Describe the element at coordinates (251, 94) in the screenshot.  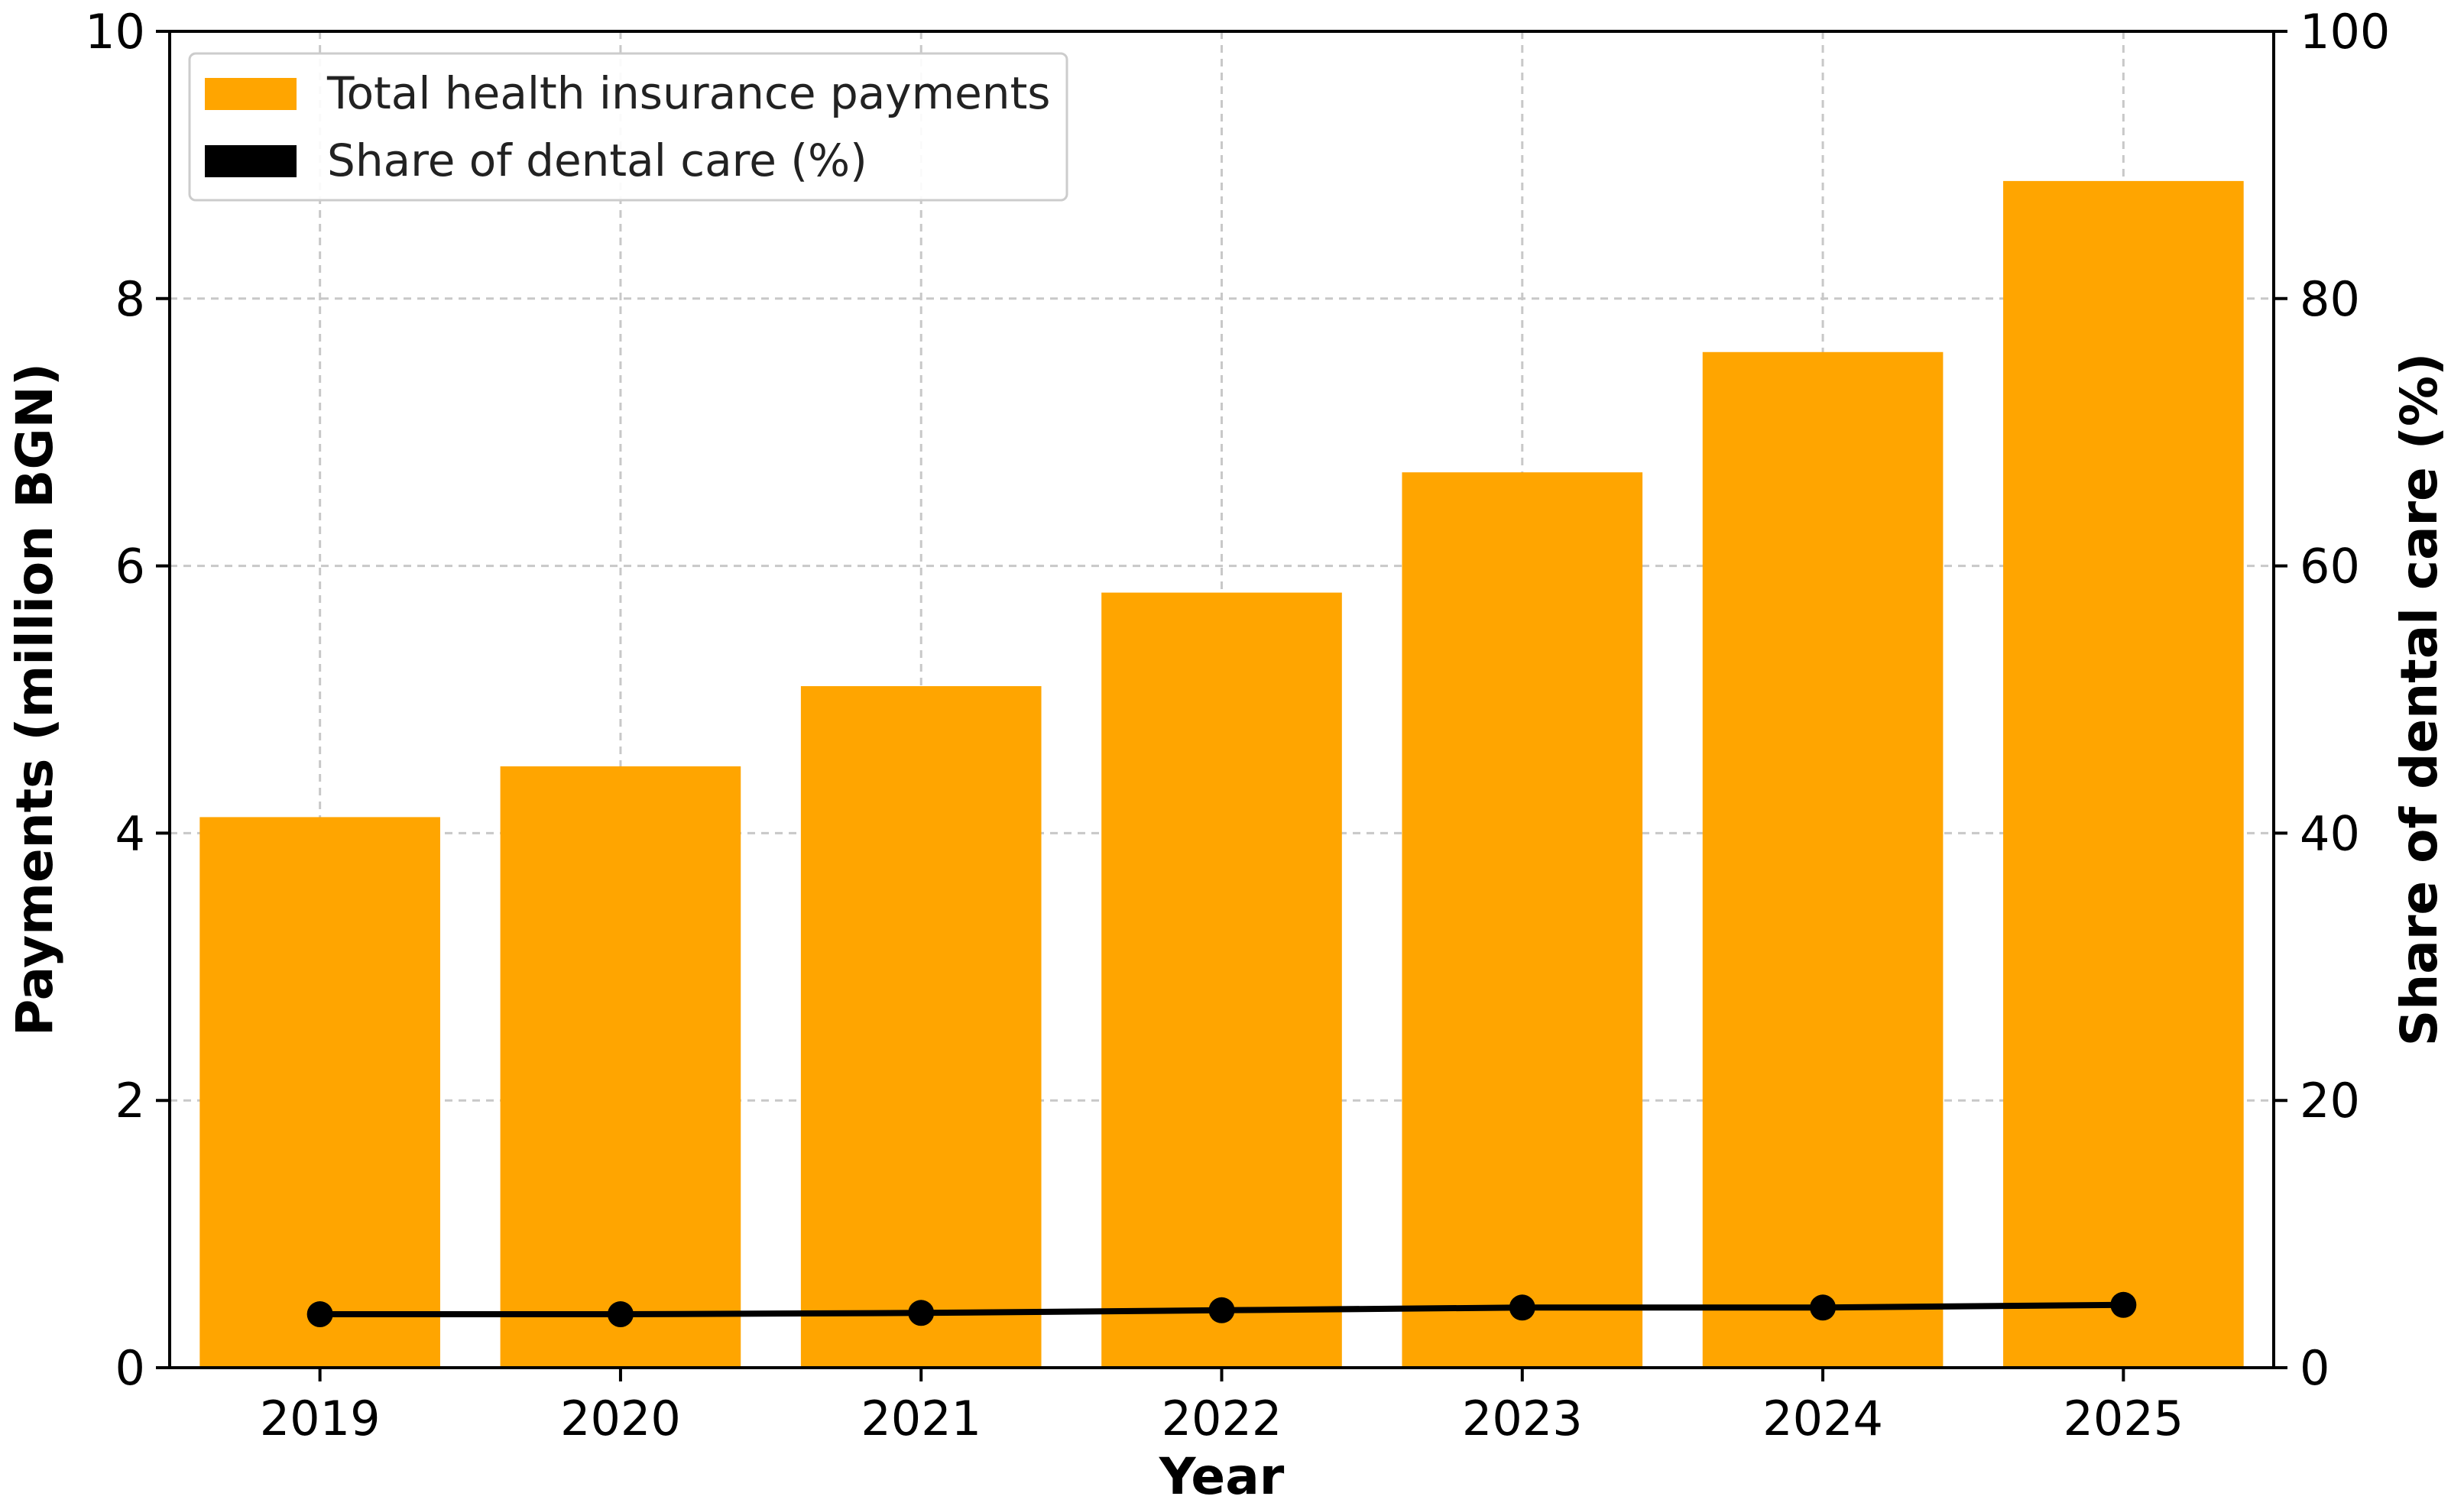
I see `legend-swatch-bar` at that location.